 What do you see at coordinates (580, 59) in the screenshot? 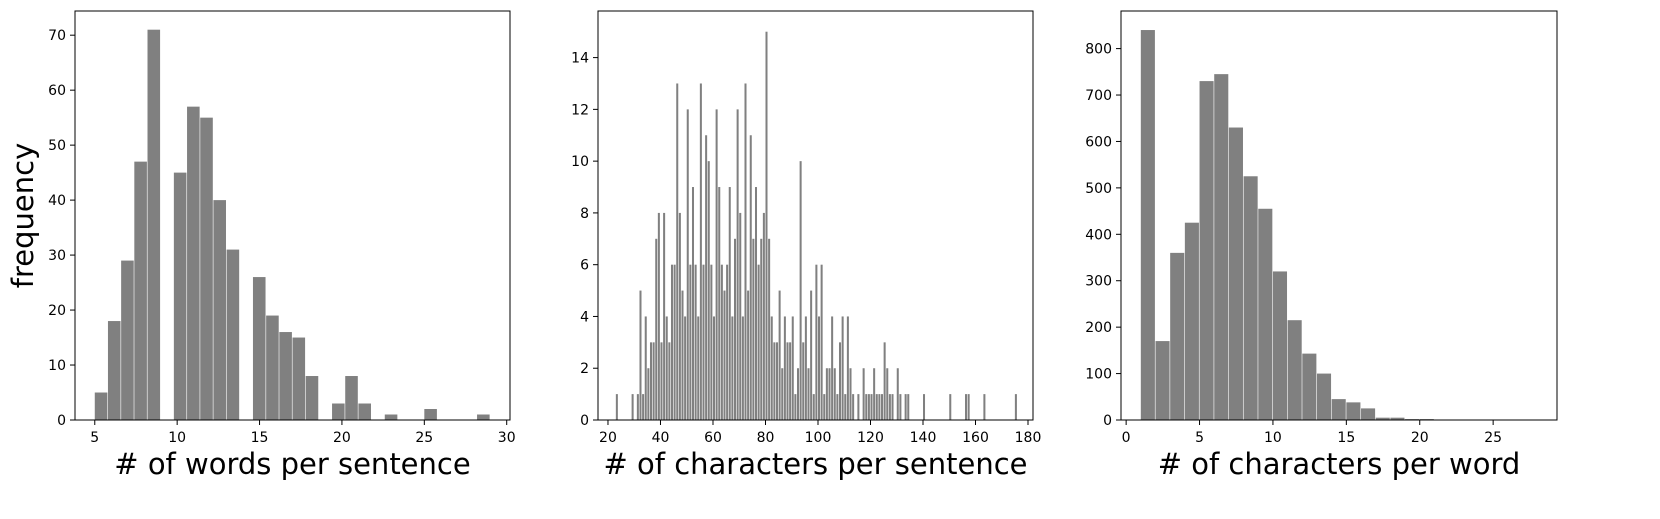
I see `y-tick-label: 14` at bounding box center [580, 59].